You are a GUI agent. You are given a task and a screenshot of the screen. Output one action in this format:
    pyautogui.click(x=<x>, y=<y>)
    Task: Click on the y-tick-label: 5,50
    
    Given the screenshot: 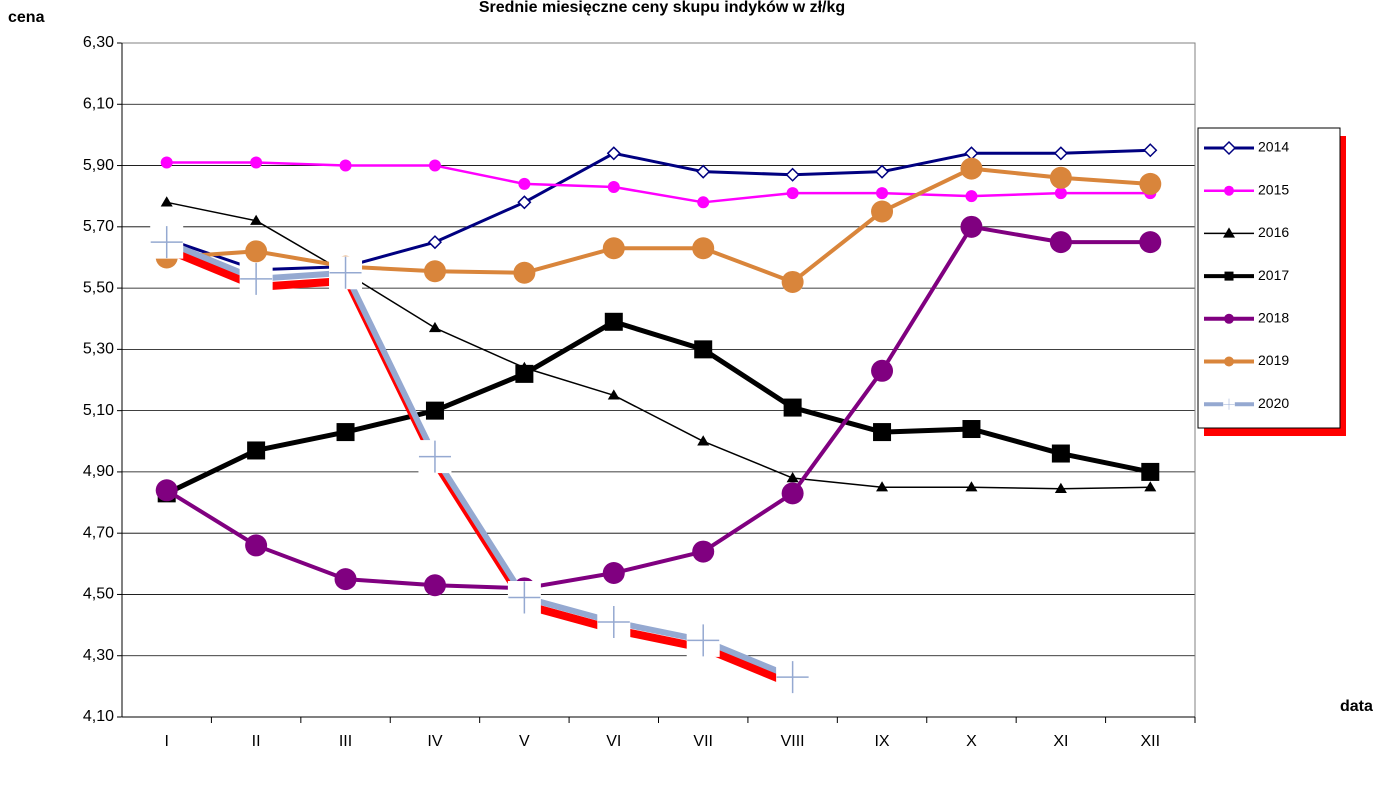 What is the action you would take?
    pyautogui.click(x=98, y=287)
    